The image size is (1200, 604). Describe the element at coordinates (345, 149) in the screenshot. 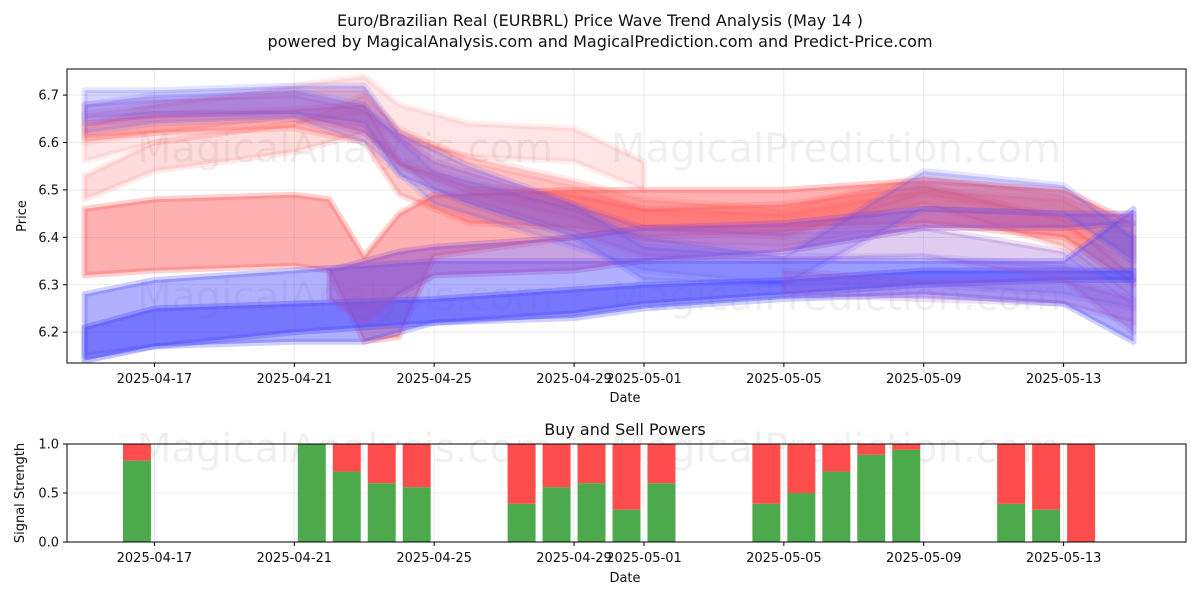

I see `watermark-text: MagicalAnalysis.com` at that location.